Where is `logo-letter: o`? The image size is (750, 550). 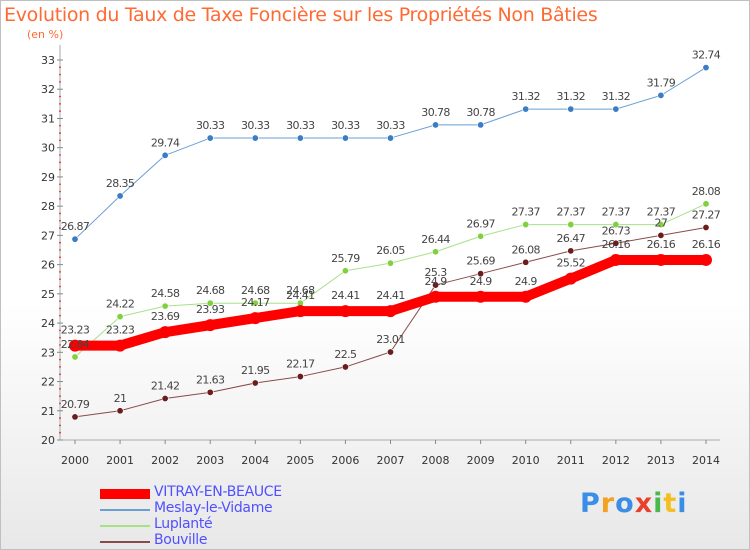 logo-letter: o is located at coordinates (625, 503).